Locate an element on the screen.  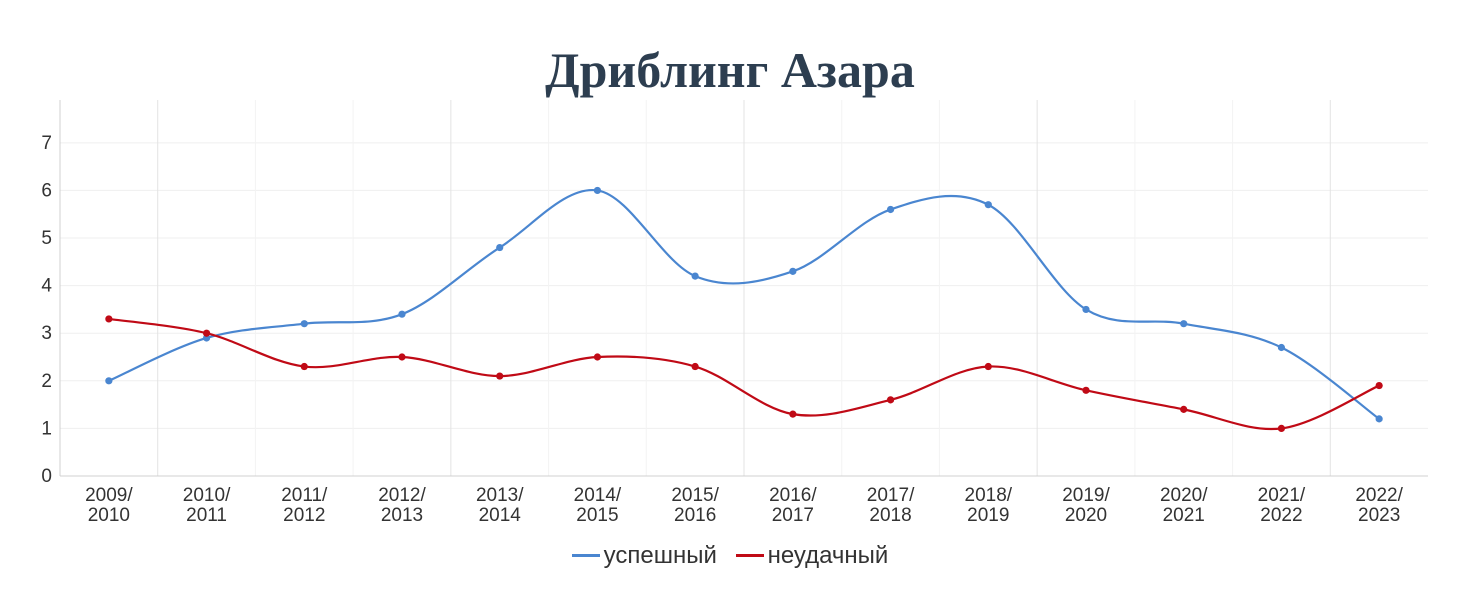
x-tick-label: 2020/2021 is located at coordinates (1184, 505).